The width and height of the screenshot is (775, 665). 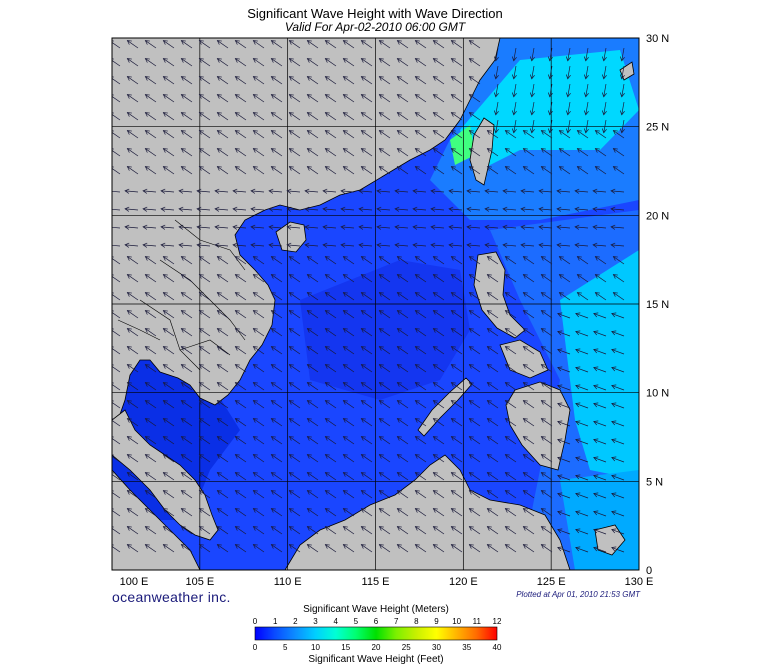 I want to click on oceanweather-logo: oceanweather inc., so click(x=171, y=597).